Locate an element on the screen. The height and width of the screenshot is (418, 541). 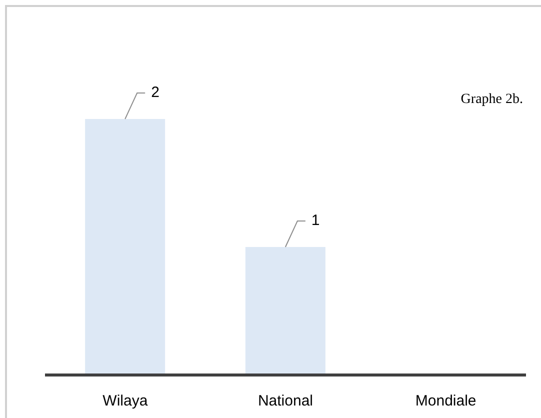
text: Graphe 2b. is located at coordinates (491, 100).